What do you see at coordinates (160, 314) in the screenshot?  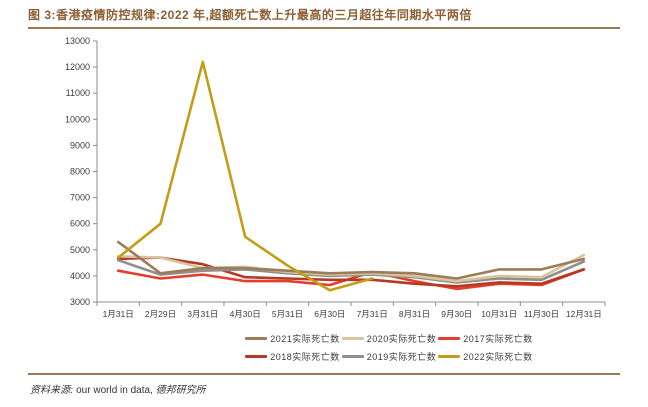 I see `x-tick-label: 2月29日` at bounding box center [160, 314].